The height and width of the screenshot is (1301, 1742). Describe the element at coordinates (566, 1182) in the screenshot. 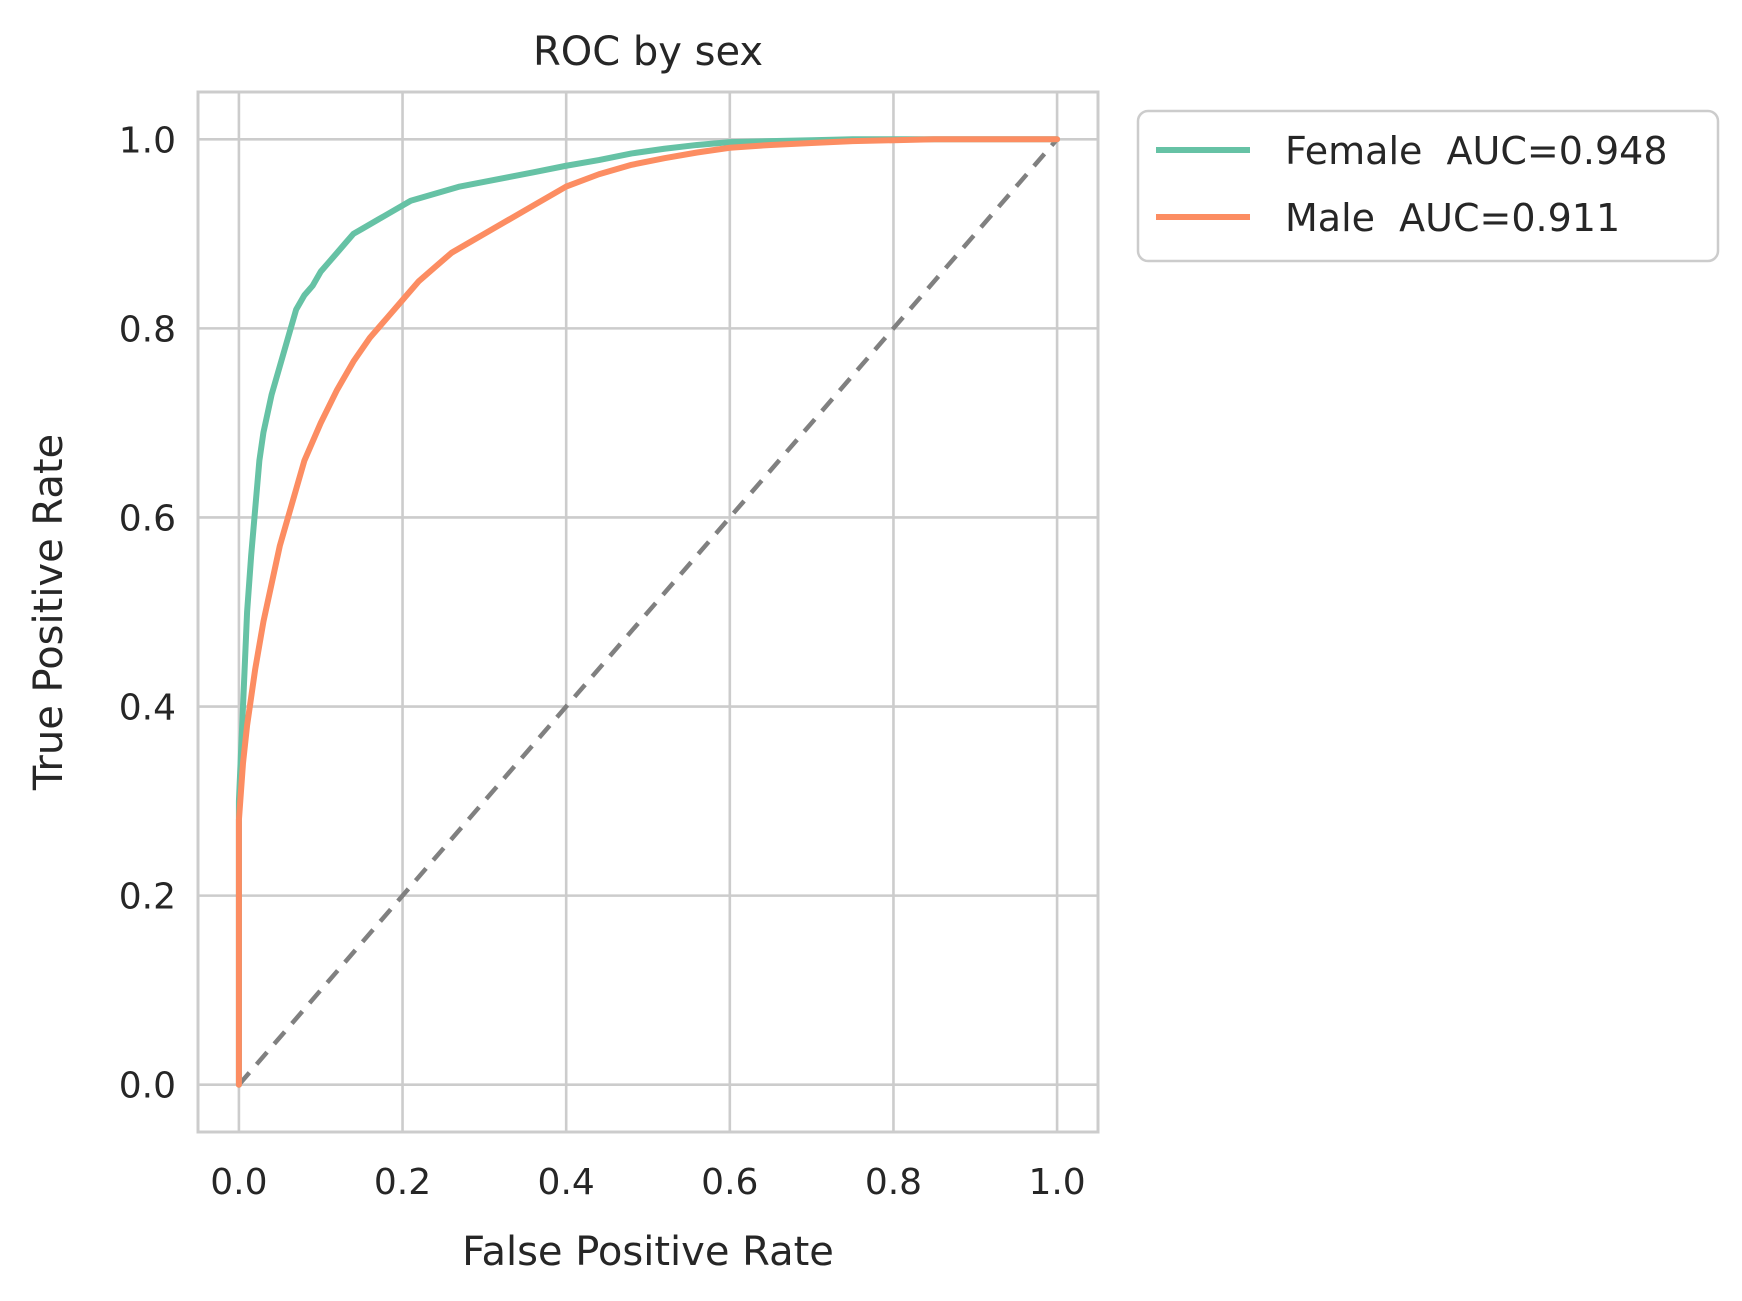

I see `x-tick-label: 0.4` at that location.